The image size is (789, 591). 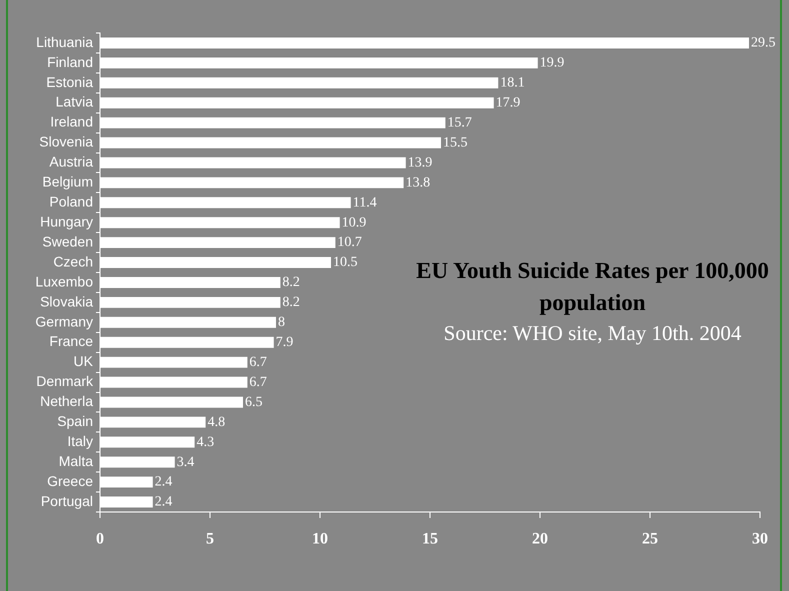 What do you see at coordinates (66, 221) in the screenshot?
I see `y-tick-label: Hungary` at bounding box center [66, 221].